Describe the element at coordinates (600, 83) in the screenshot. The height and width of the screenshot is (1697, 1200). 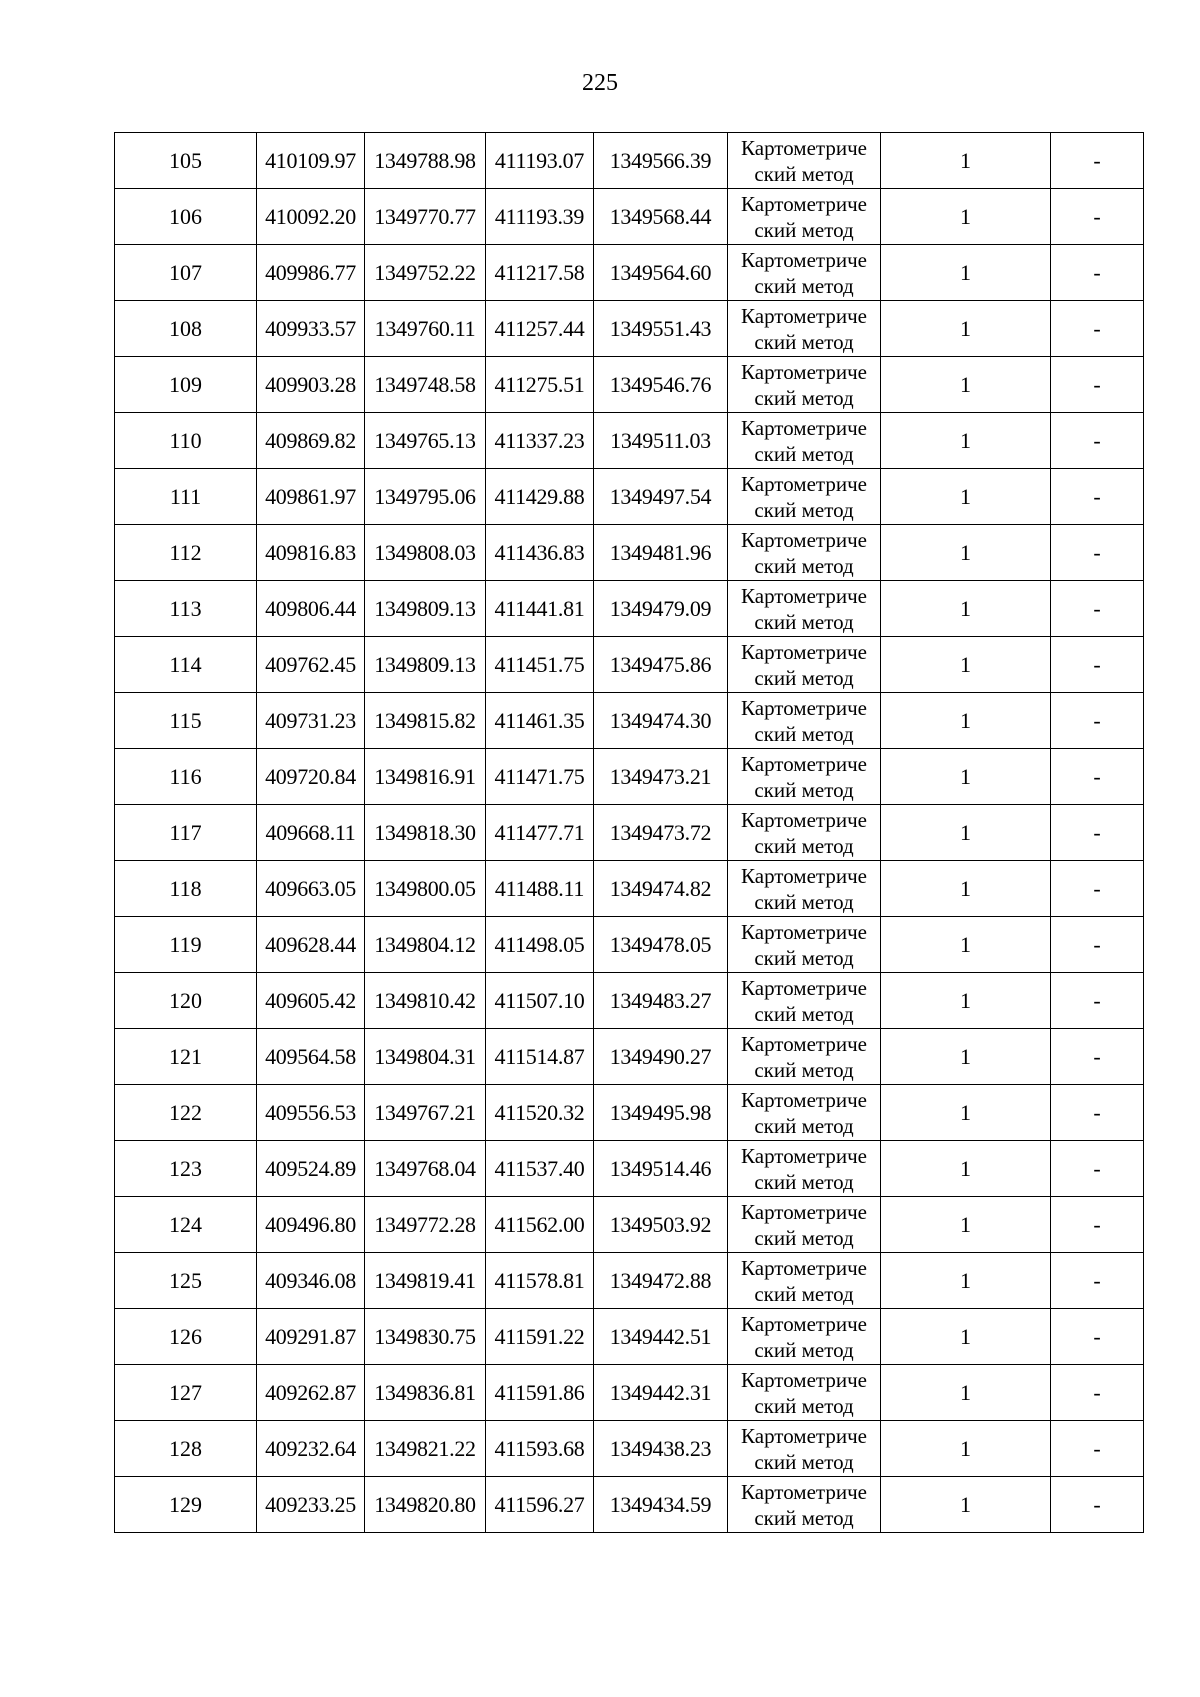
I see `page-number: 225` at that location.